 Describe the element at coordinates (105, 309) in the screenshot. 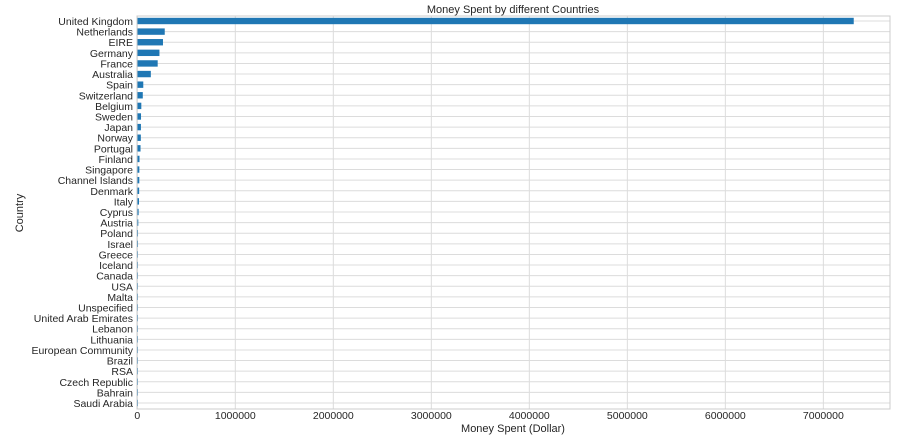

I see `y-tick-label: Unspecified` at that location.